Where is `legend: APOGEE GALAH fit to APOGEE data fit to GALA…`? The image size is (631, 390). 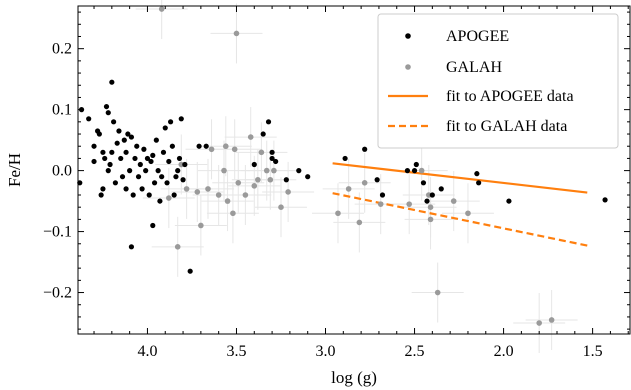 legend: APOGEE GALAH fit to APOGEE data fit to GALA… is located at coordinates (498, 81).